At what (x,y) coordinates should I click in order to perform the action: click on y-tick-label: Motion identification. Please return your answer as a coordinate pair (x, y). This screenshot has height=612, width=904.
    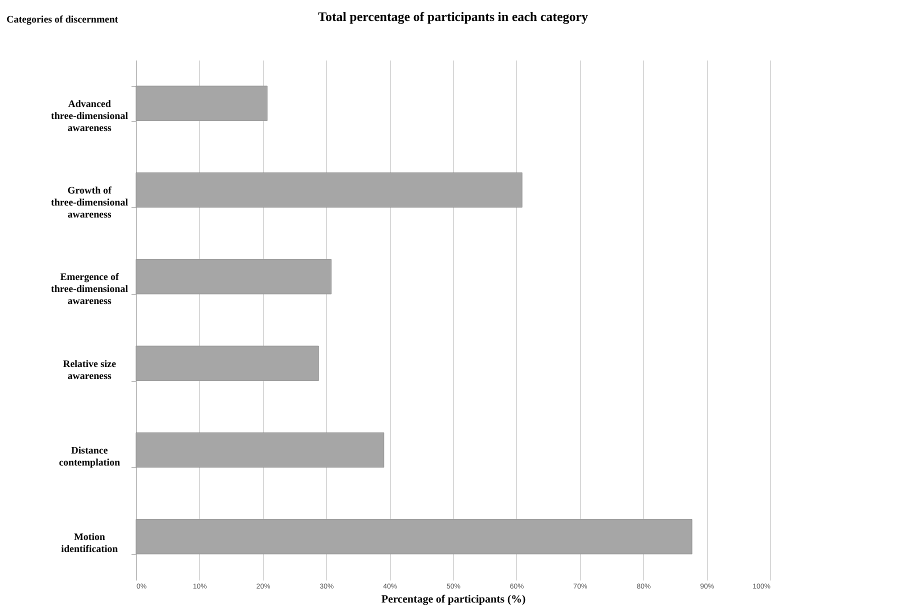
    Looking at the image, I should click on (89, 544).